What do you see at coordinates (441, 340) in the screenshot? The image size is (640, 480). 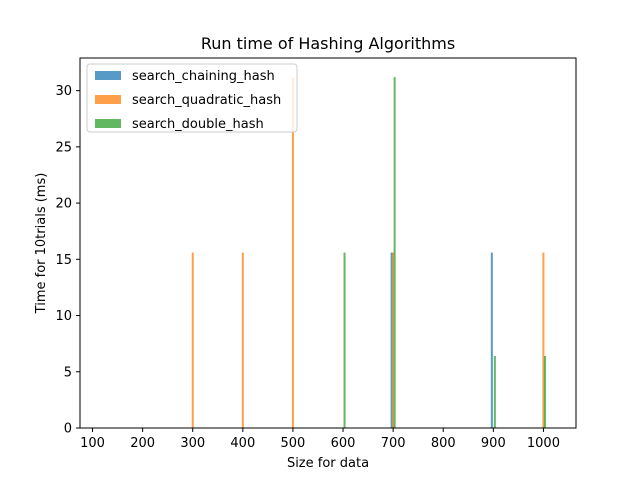 I see `series-search_chaining_hash` at bounding box center [441, 340].